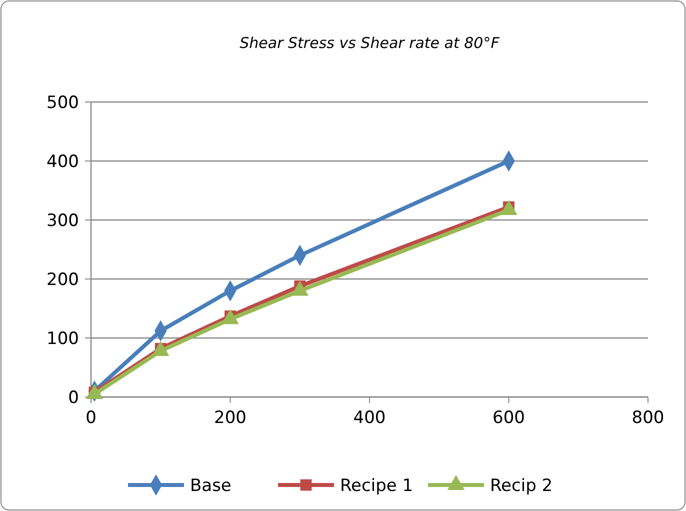 This screenshot has height=511, width=686. What do you see at coordinates (370, 43) in the screenshot?
I see `chart-title: Shear Stress vs Shear rate at 80°F` at bounding box center [370, 43].